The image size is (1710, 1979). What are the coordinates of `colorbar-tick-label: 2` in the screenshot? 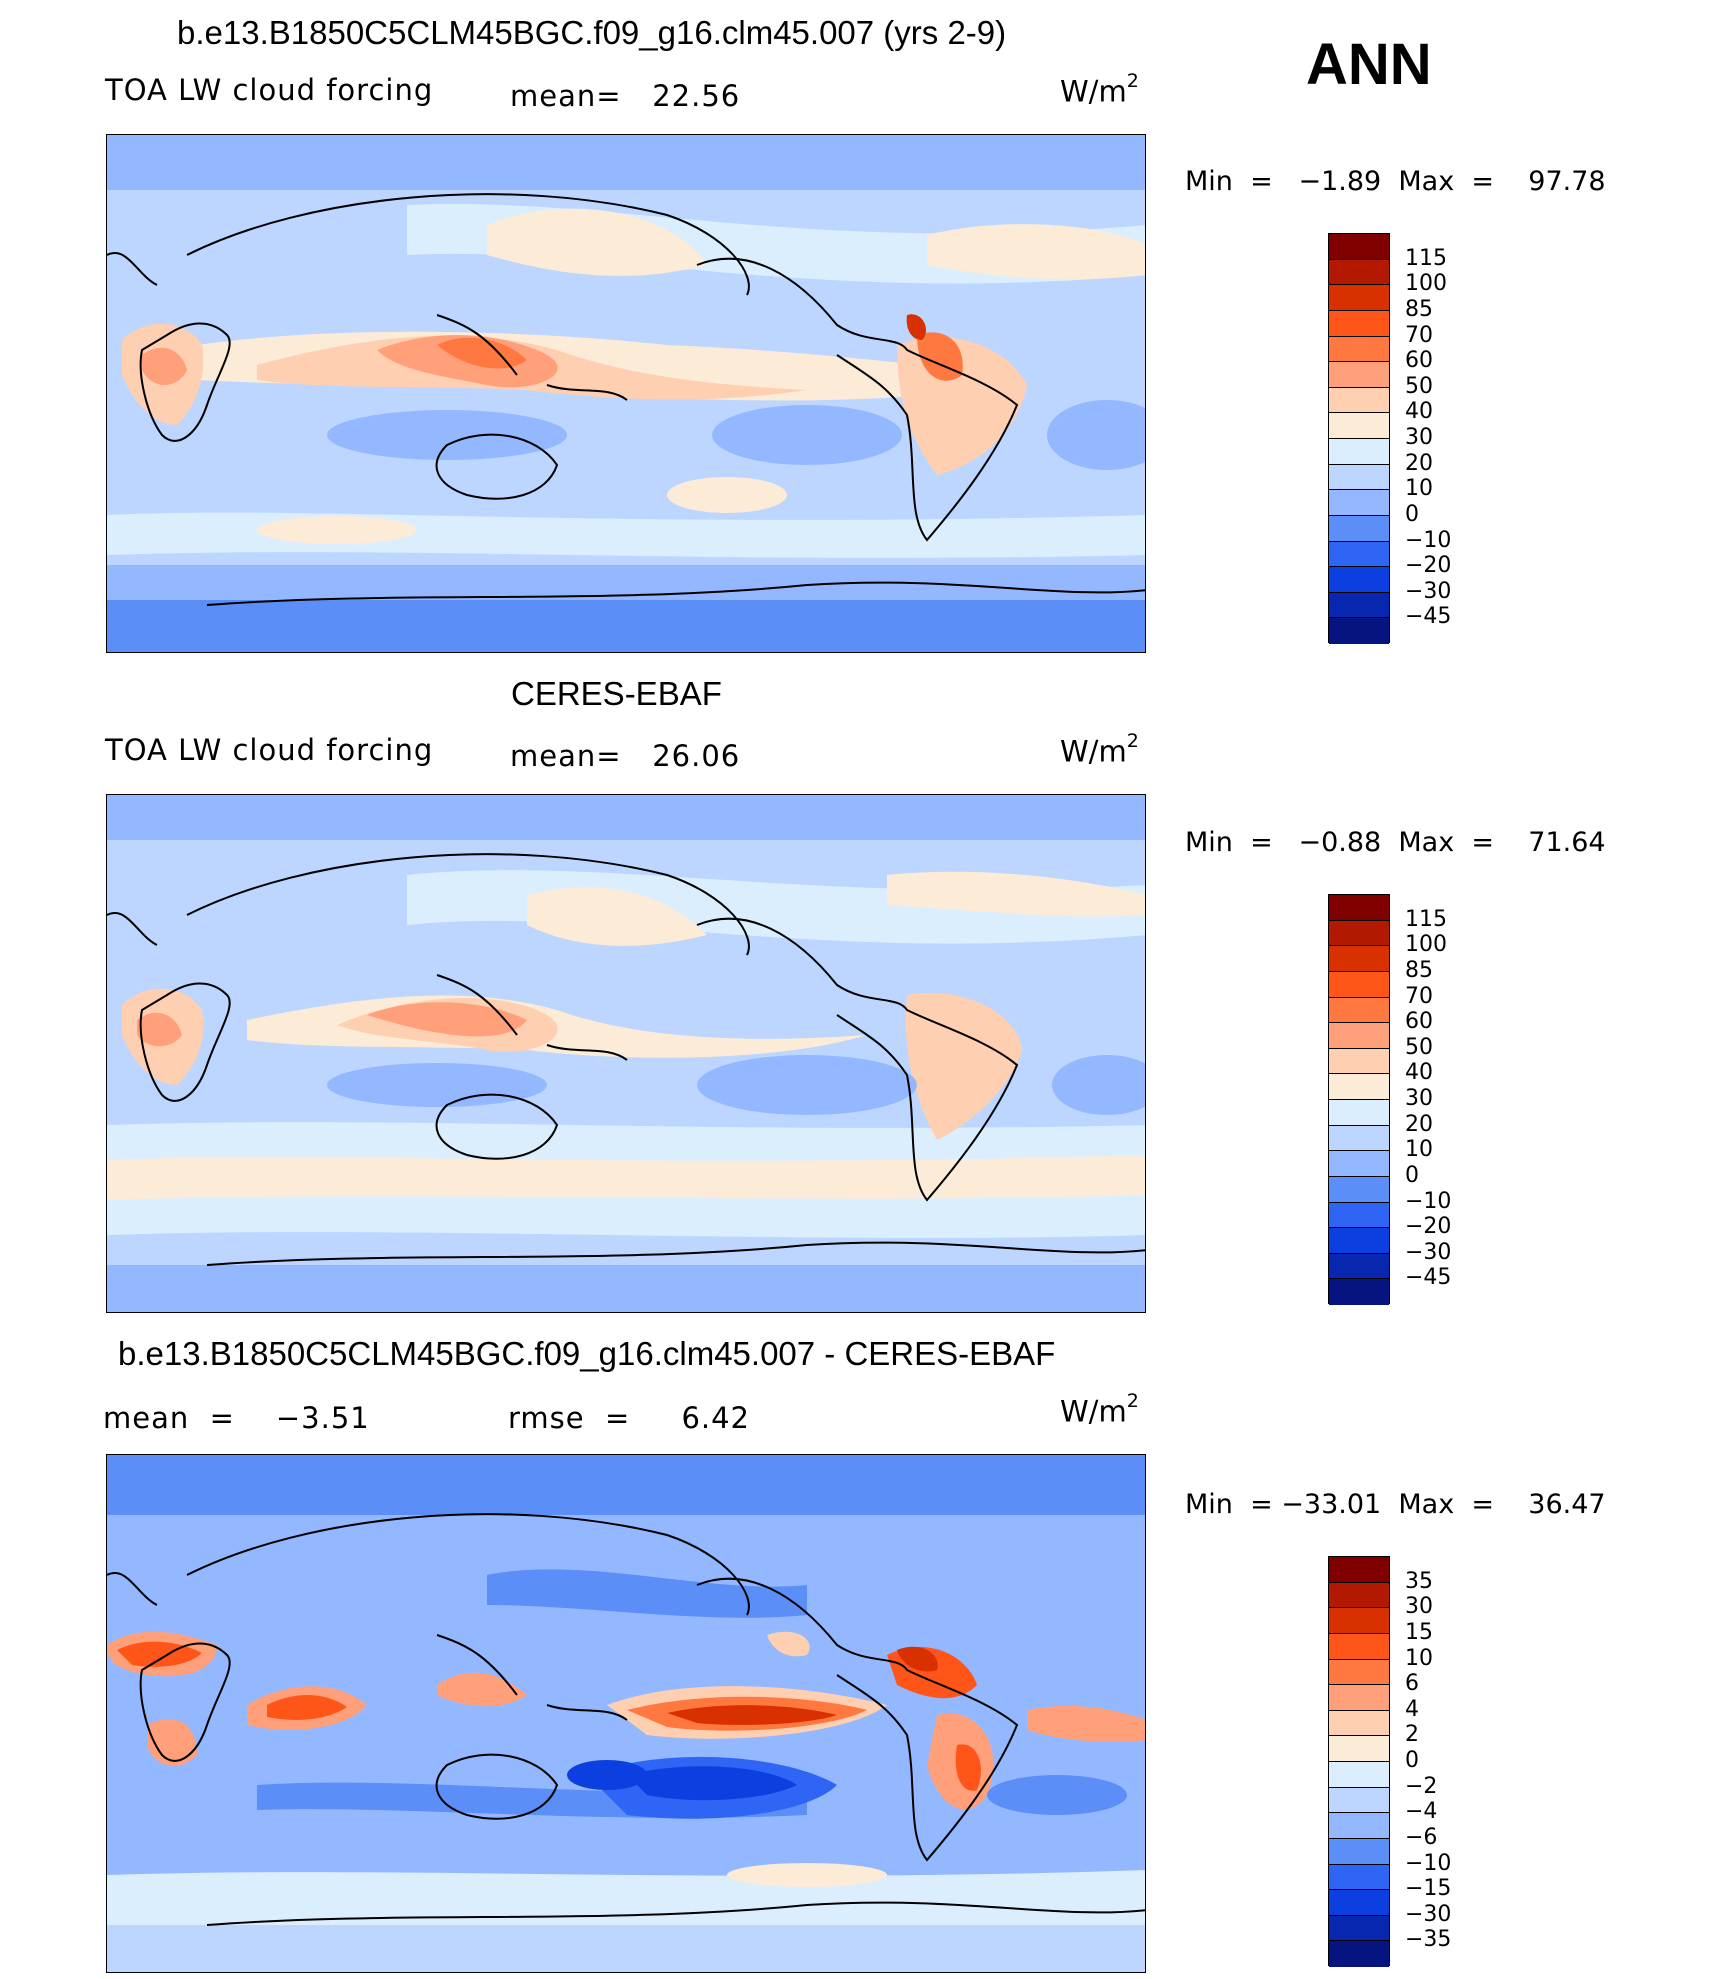 It's located at (1412, 1735).